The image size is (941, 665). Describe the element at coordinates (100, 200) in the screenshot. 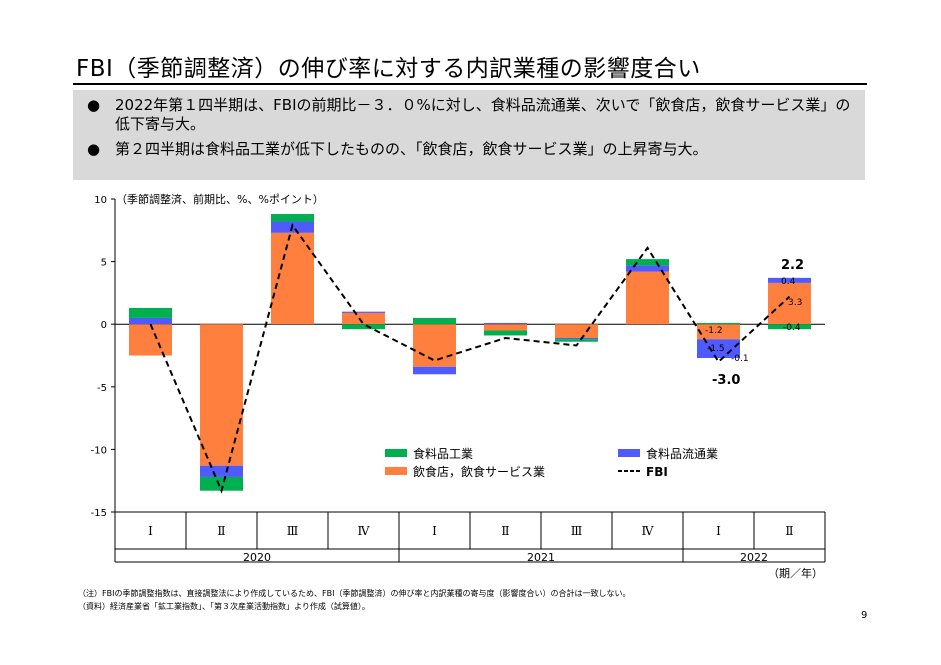

I see `y-tick-label: 10` at that location.